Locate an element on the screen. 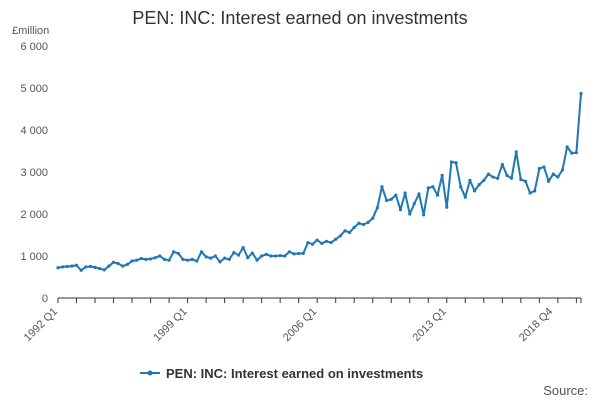  y-axis-ticks: 0 1 000 2 000 3 000 4 000 5 000 6 000 is located at coordinates (34, 173).